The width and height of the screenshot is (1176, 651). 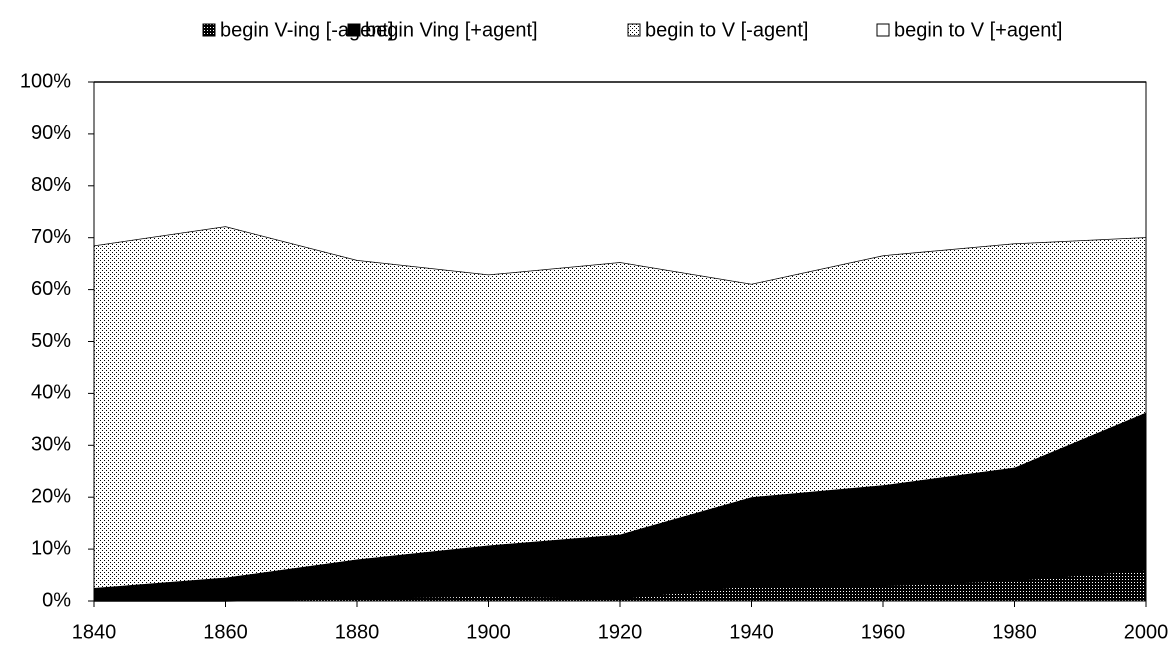 What do you see at coordinates (51, 185) in the screenshot?
I see `y-tick-label: 80%` at bounding box center [51, 185].